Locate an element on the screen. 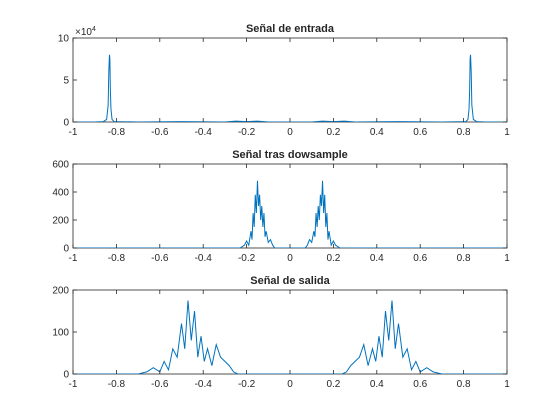 The height and width of the screenshot is (420, 560). y-exponent-label: ×10⁴ is located at coordinates (85, 32).